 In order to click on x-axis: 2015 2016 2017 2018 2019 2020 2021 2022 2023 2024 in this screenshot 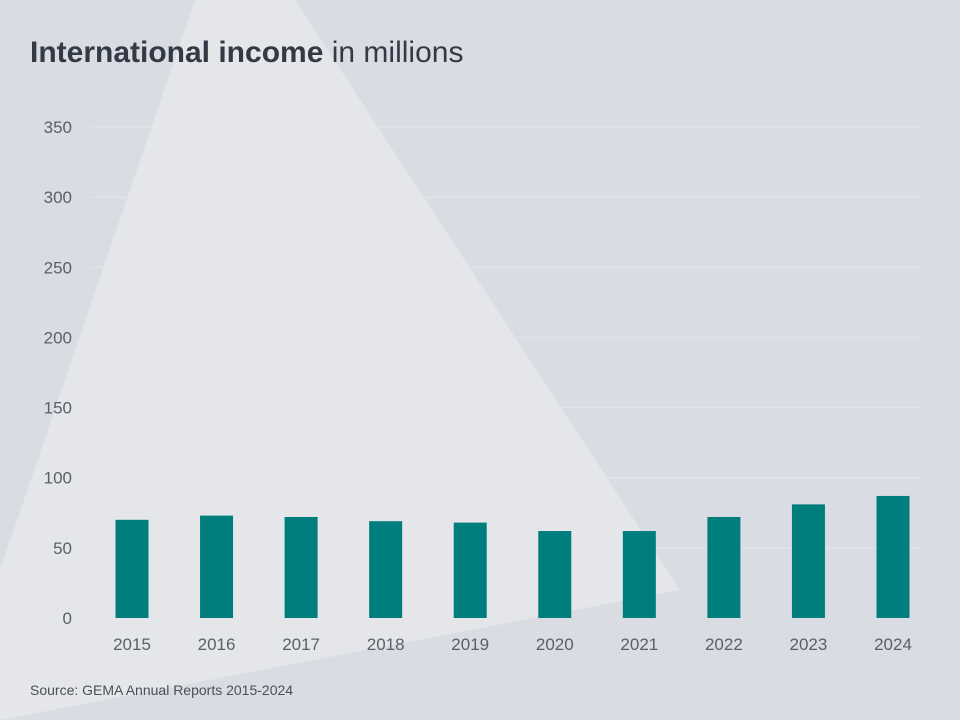, I will do `click(512, 644)`.